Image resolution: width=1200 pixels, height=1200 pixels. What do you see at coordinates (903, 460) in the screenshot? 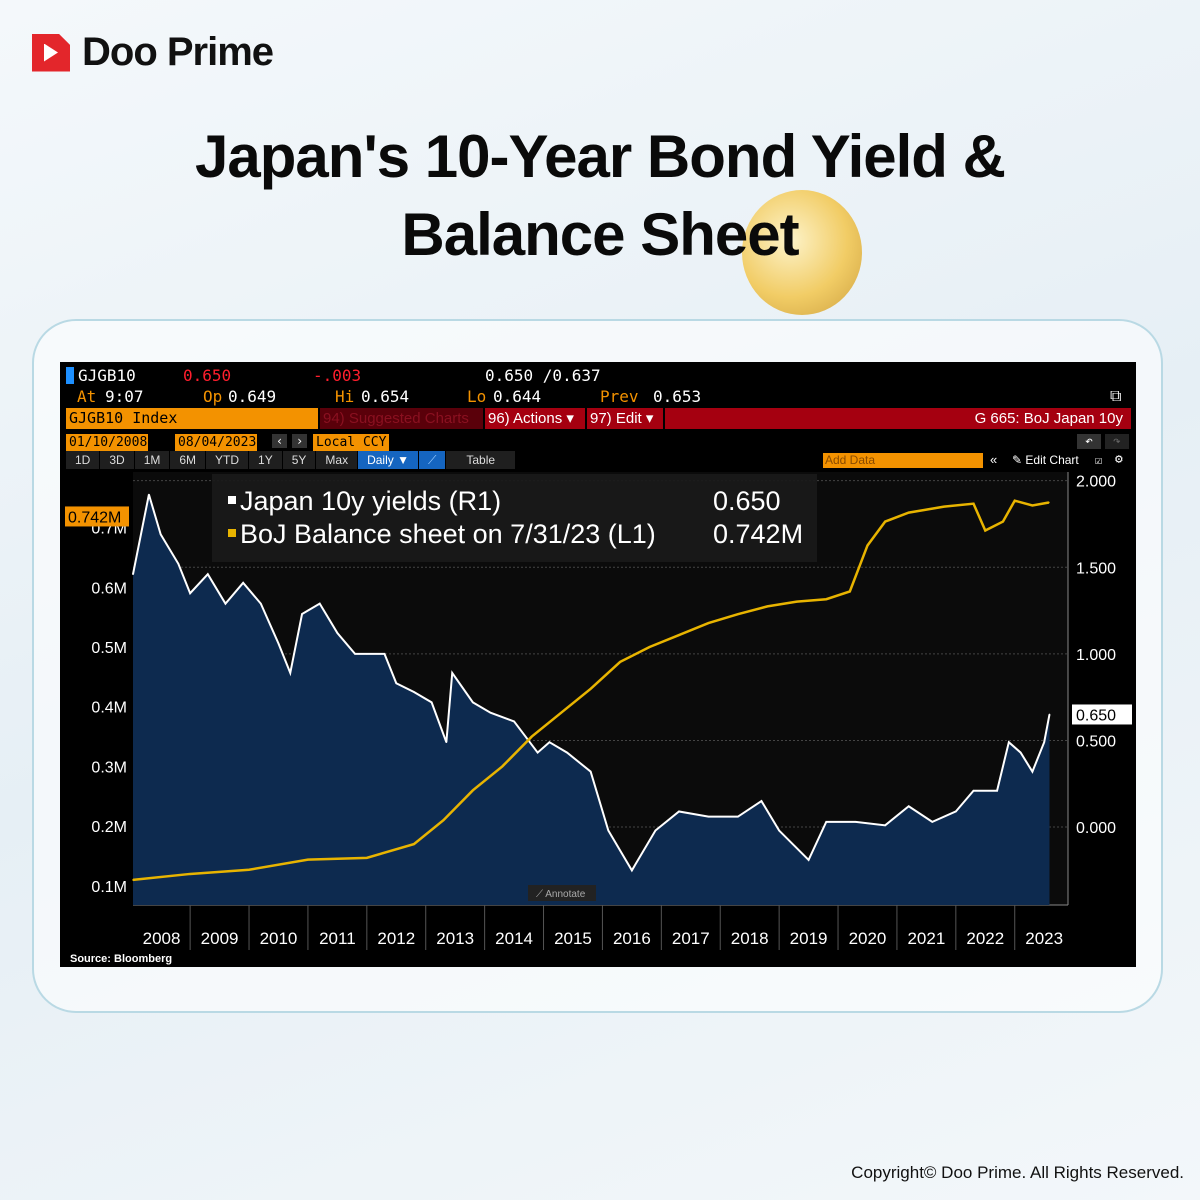
I see `add-data-input: Add Data` at bounding box center [903, 460].